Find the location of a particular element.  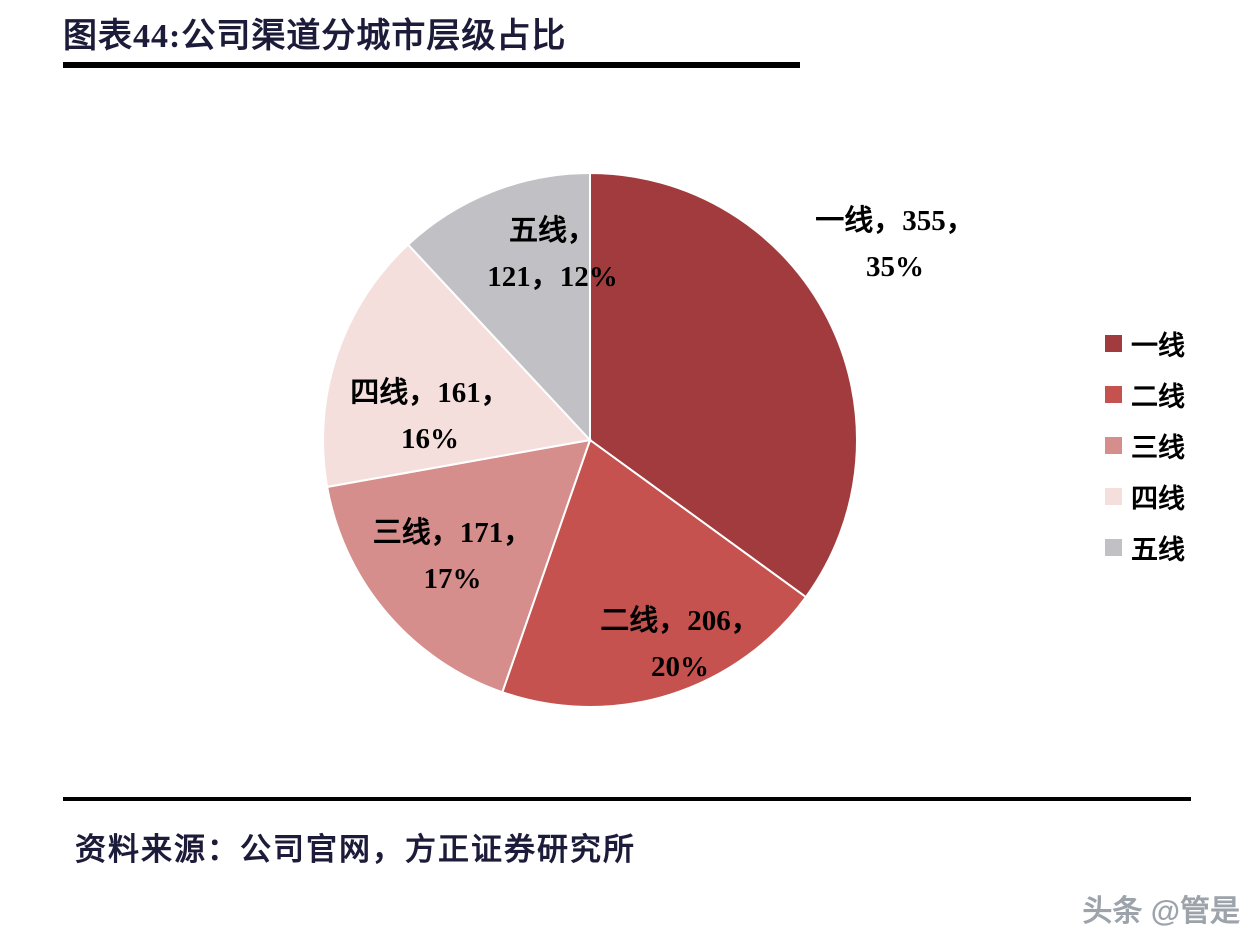

legend-label: 五线 is located at coordinates (1158, 550).